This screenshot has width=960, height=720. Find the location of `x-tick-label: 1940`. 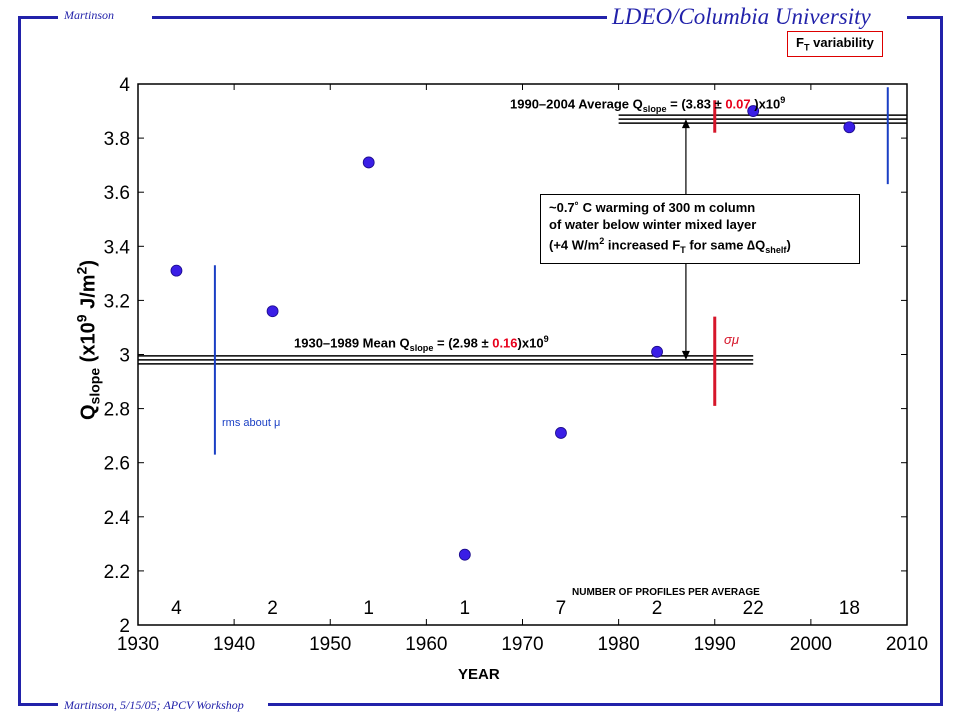

x-tick-label: 1940 is located at coordinates (234, 644).